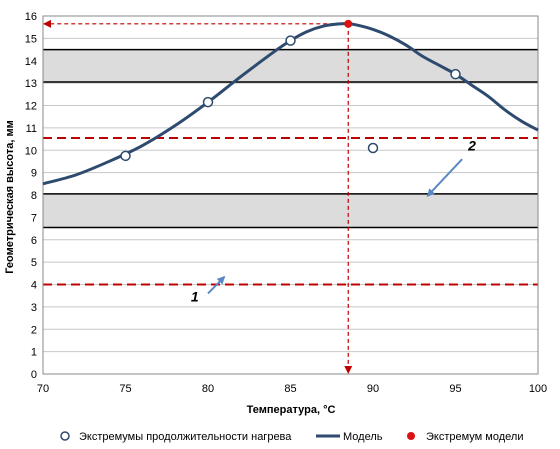 The height and width of the screenshot is (449, 560). Describe the element at coordinates (291, 410) in the screenshot. I see `x-axis-title: Температура, °C` at that location.